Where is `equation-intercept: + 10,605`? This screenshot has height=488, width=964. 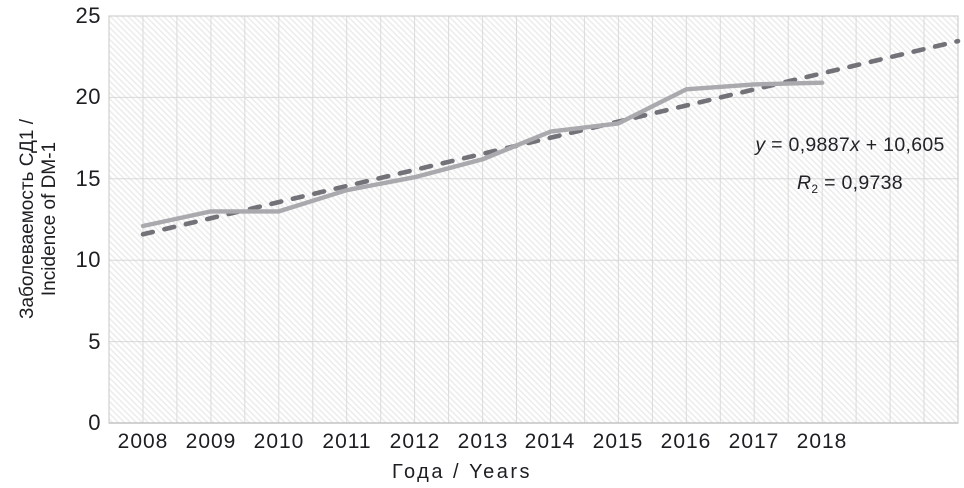 equation-intercept: + 10,605 is located at coordinates (902, 145).